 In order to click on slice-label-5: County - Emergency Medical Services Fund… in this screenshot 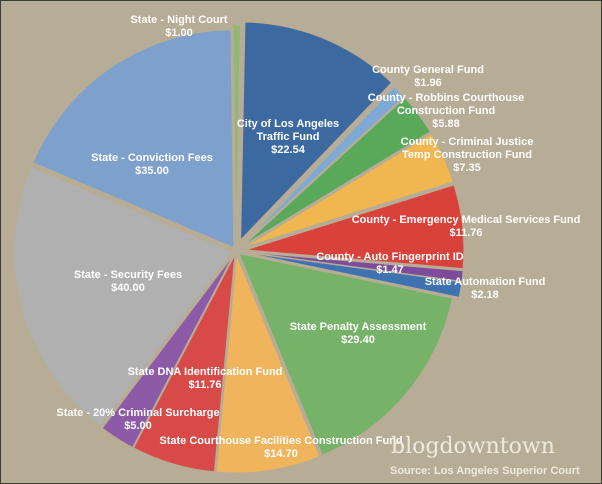, I will do `click(466, 226)`.